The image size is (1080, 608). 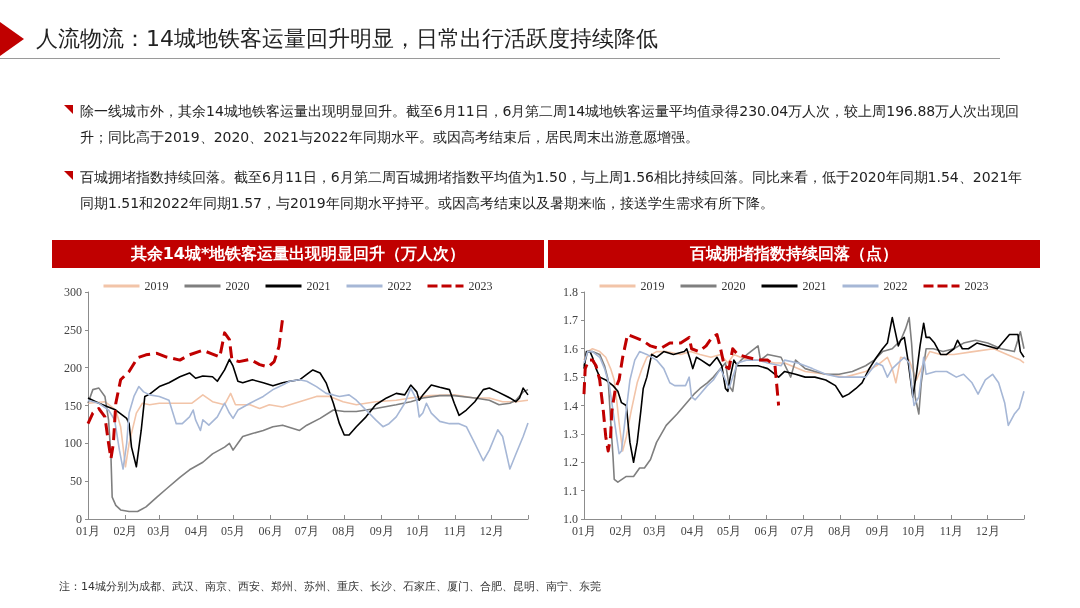 What do you see at coordinates (570, 320) in the screenshot?
I see `y-tick-label: 1.7` at bounding box center [570, 320].